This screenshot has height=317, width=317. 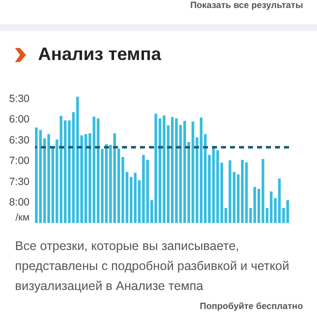 What do you see at coordinates (246, 5) in the screenshot?
I see `text: Показать все результаты` at bounding box center [246, 5].